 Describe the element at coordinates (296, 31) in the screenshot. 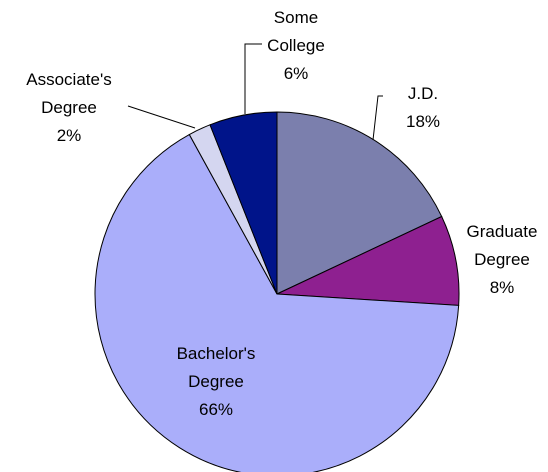

I see `category-label: Some College` at that location.